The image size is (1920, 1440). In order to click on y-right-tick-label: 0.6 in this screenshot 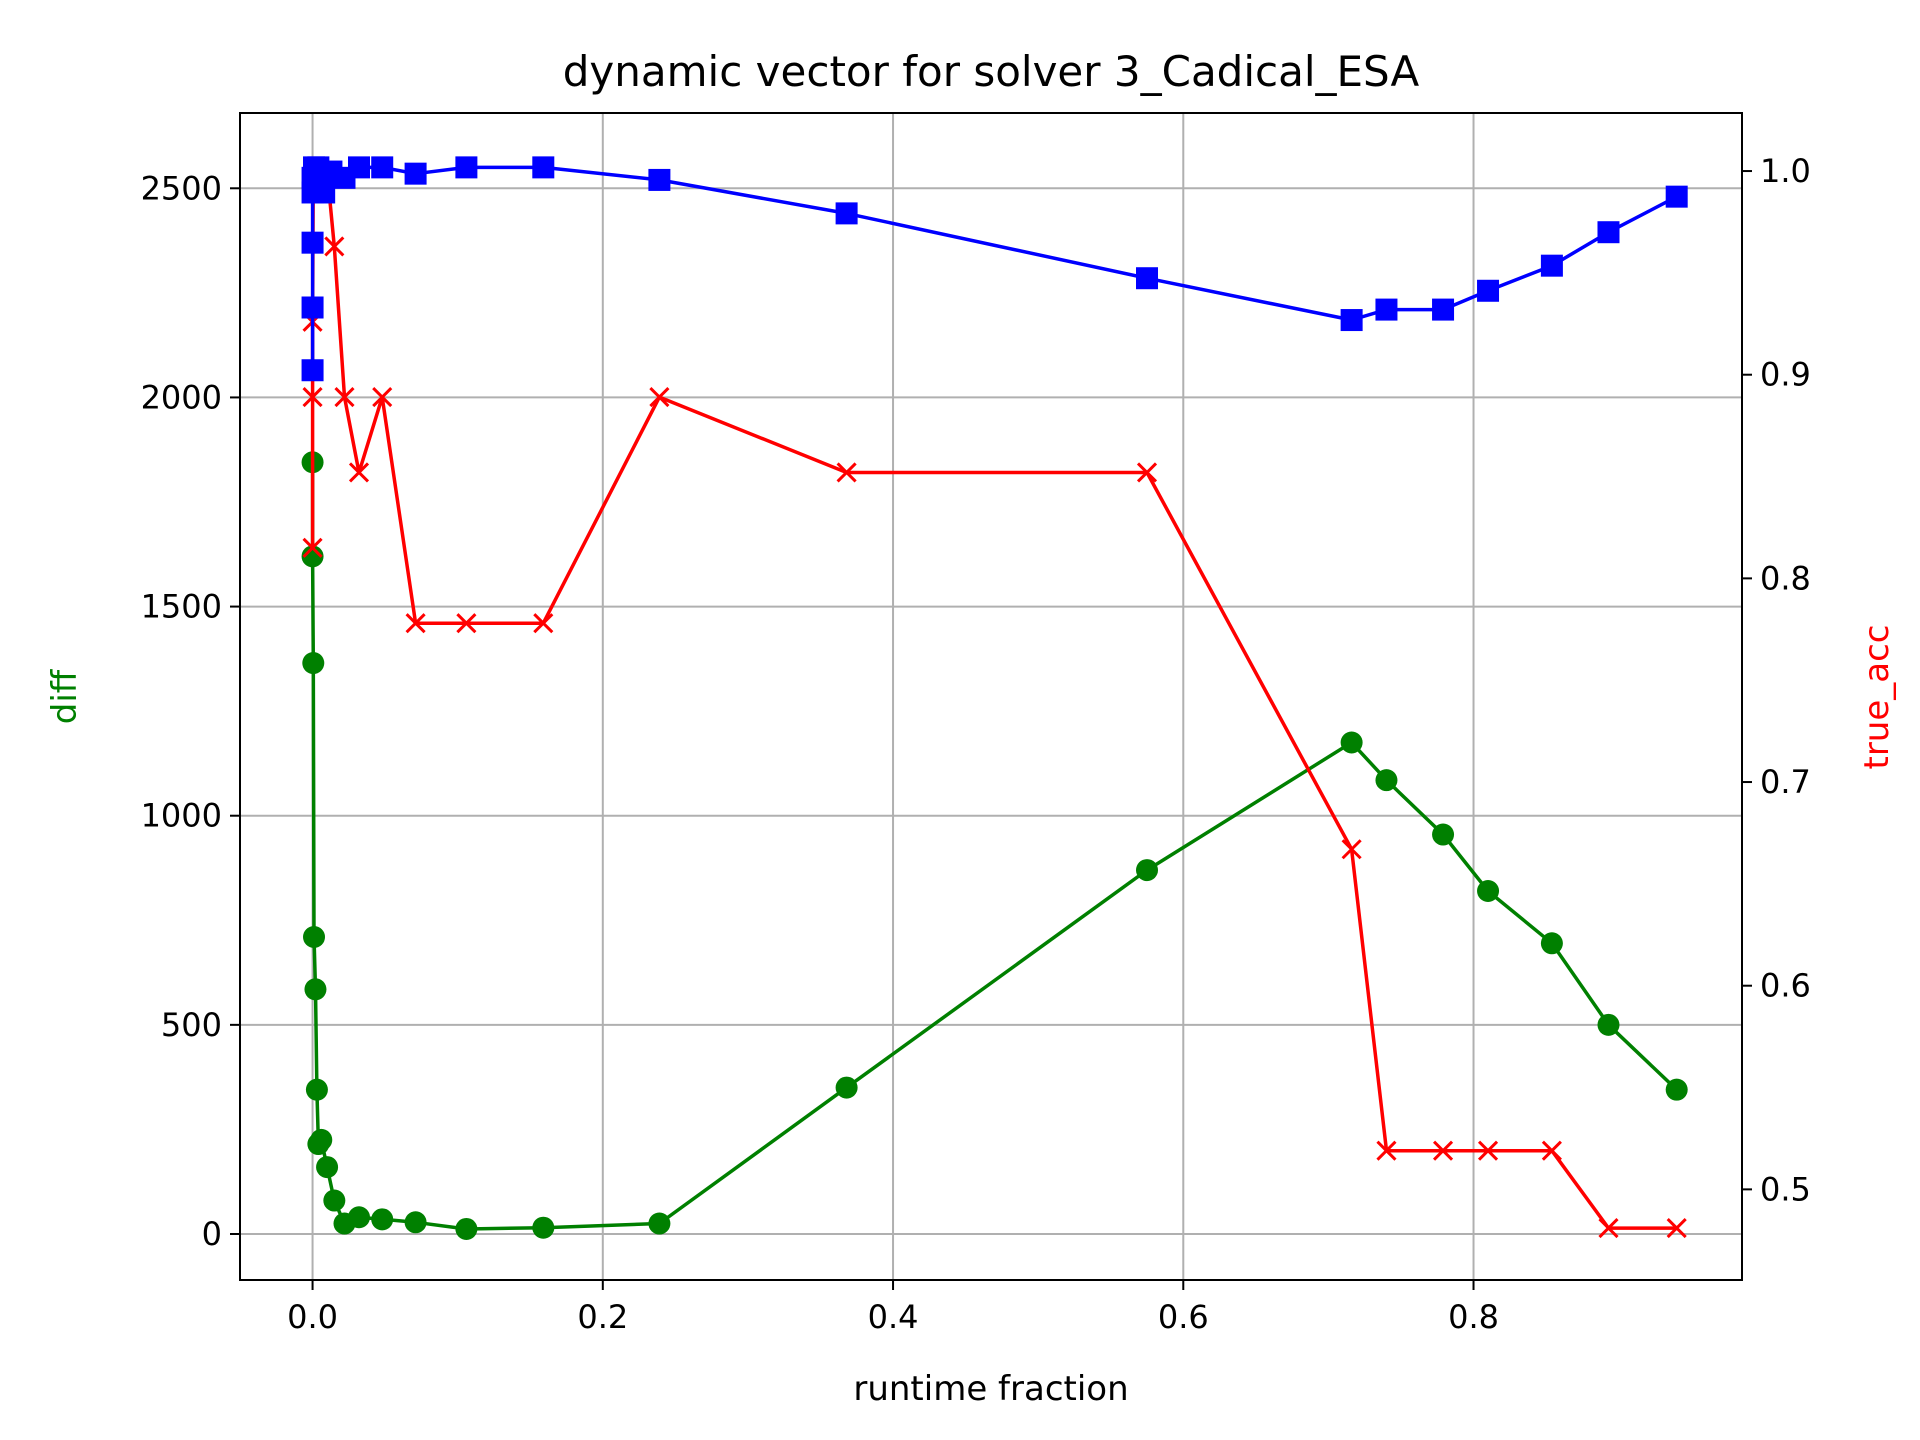, I will do `click(1785, 986)`.